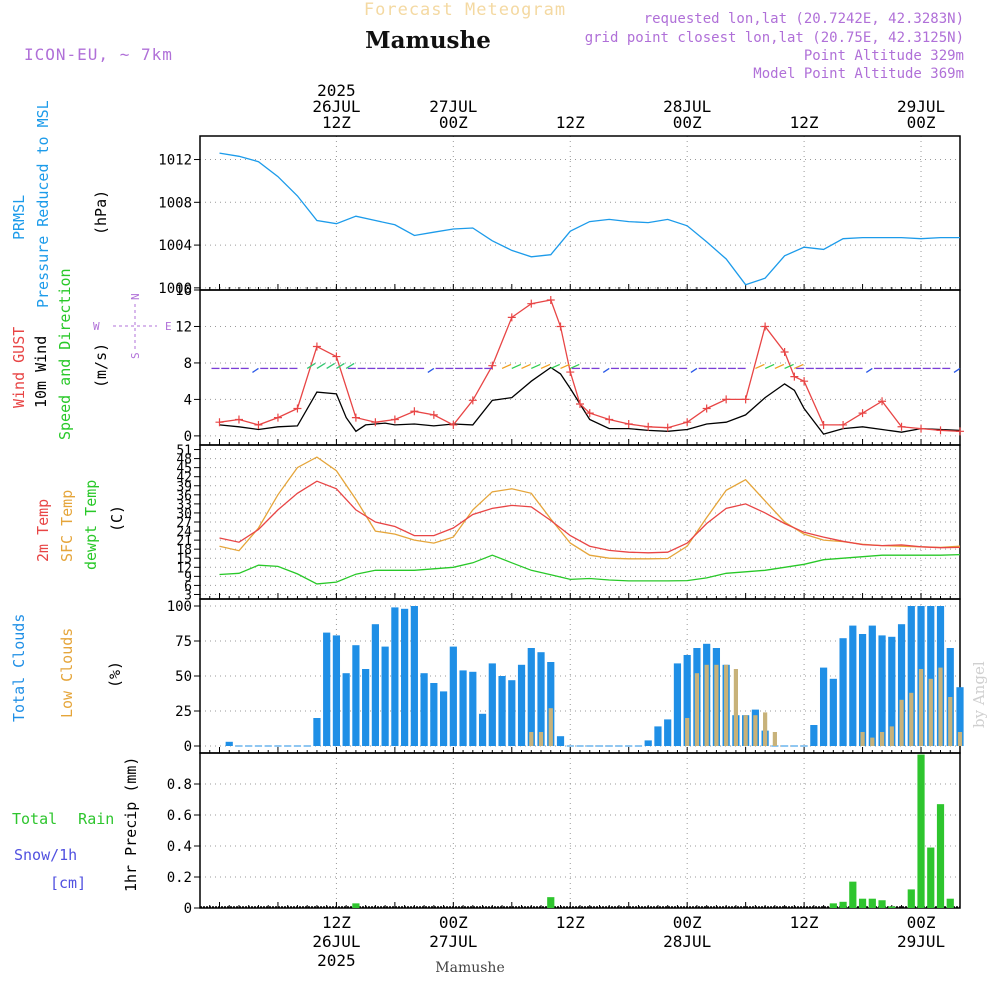 The image size is (1000, 1000). What do you see at coordinates (68, 883) in the screenshot?
I see `snow-unit-label: [cm]` at bounding box center [68, 883].